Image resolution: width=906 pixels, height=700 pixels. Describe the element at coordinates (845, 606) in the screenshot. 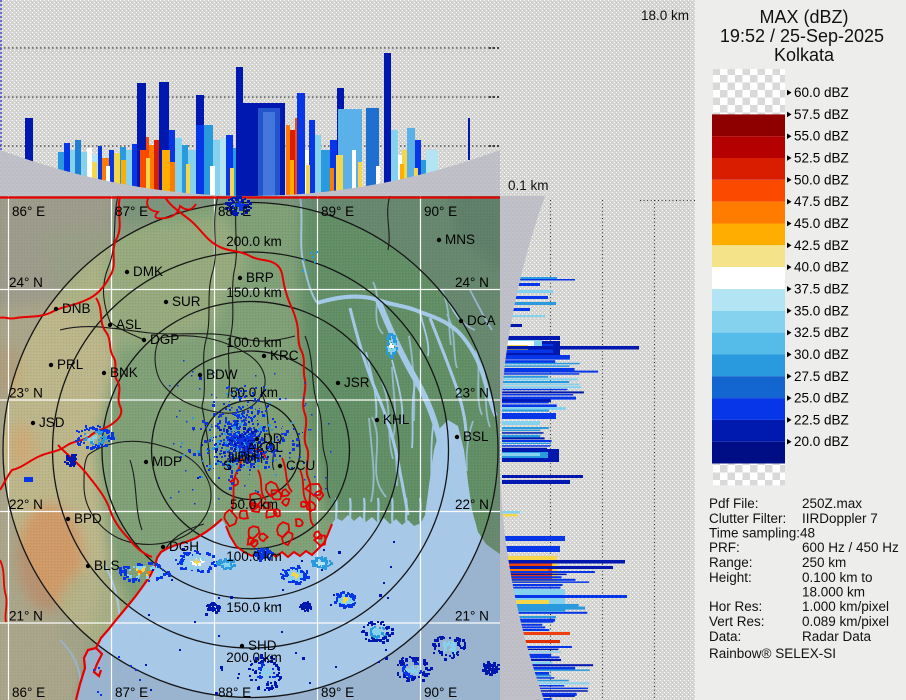

I see `svg-text: 1.000 km/pixel` at that location.